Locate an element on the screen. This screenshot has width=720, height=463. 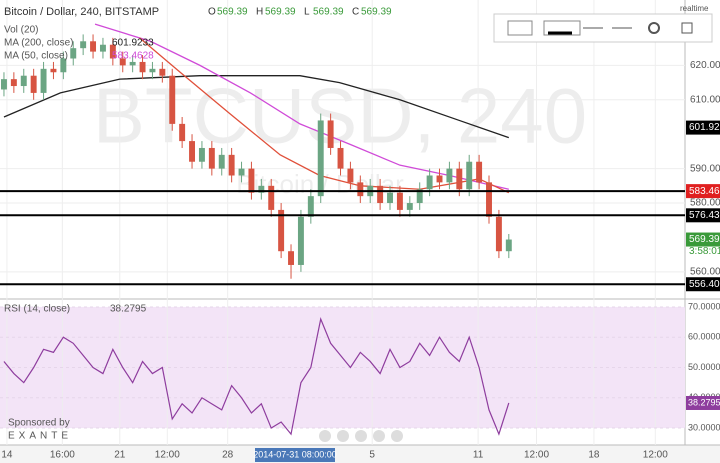
ohlc-key: O is located at coordinates (212, 12).